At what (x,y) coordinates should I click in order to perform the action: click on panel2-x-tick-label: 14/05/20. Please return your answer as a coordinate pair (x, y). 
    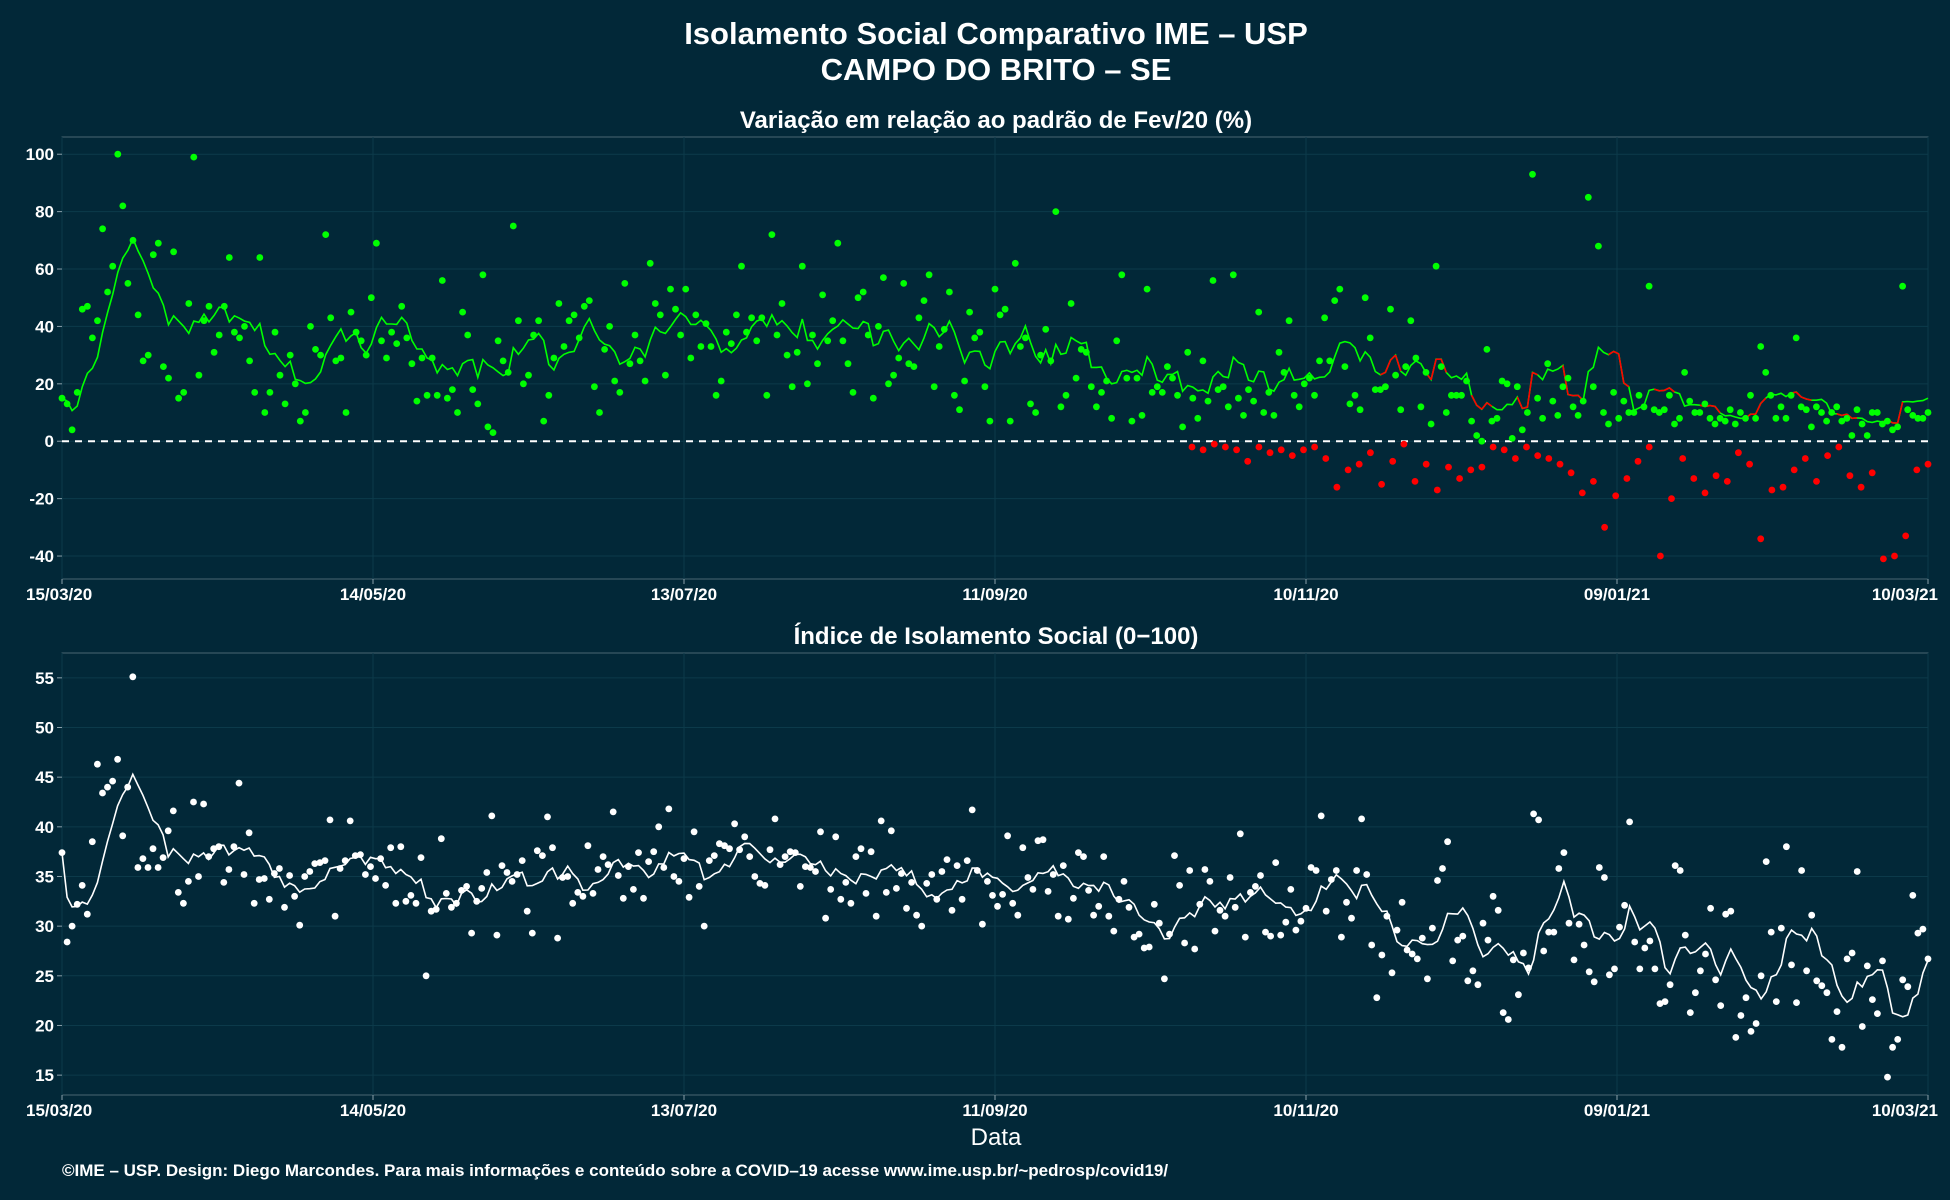
    Looking at the image, I should click on (373, 1110).